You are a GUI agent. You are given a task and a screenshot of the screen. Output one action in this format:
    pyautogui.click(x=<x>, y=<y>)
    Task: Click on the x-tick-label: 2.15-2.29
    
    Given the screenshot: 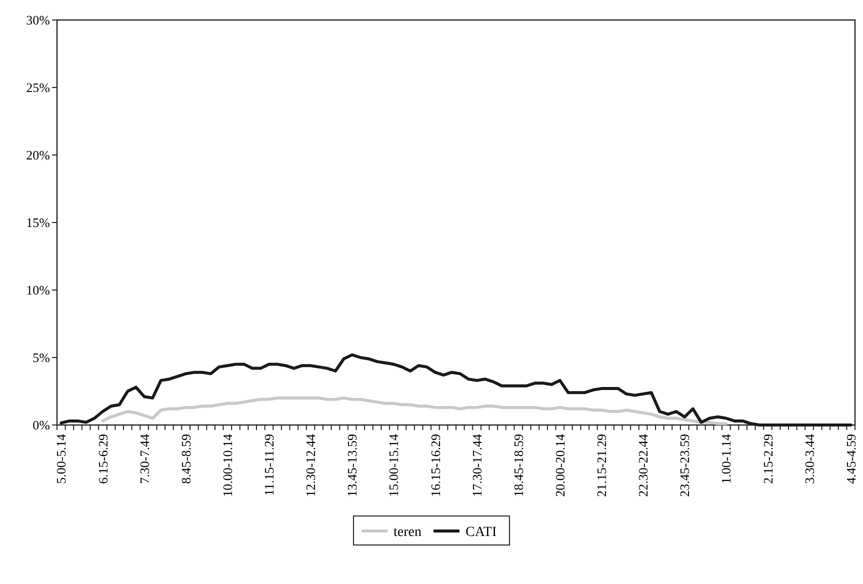 What is the action you would take?
    pyautogui.click(x=768, y=459)
    